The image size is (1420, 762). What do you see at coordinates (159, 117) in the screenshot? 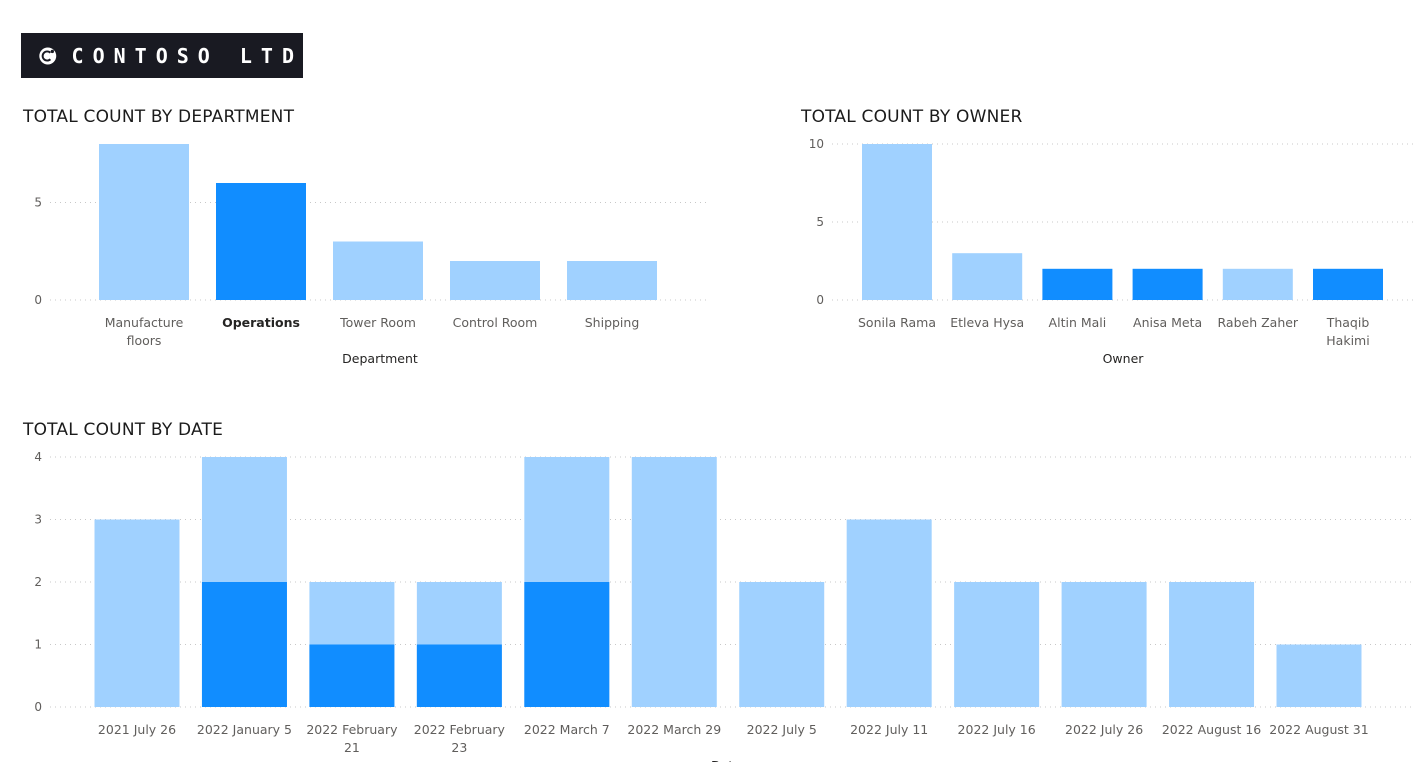
I see `department-chart-title: TOTAL COUNT BY DEPARTMENT` at bounding box center [159, 117].